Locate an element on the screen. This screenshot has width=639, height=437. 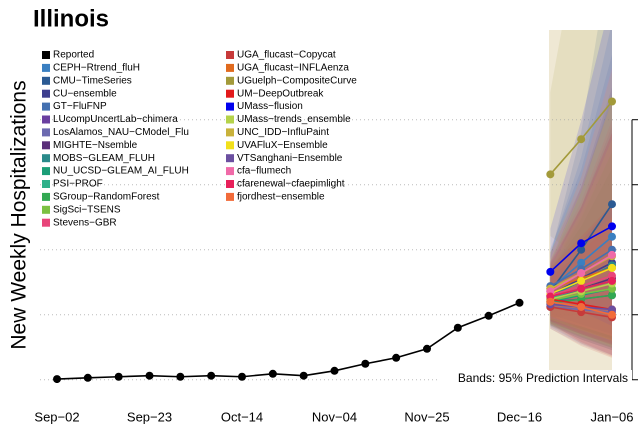
legend-label: UM−DeepOutbreak is located at coordinates (280, 93).